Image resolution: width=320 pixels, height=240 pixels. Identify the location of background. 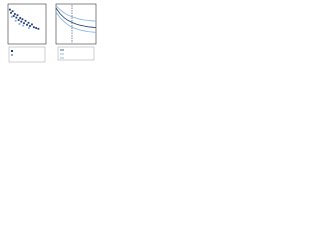
(50, 36).